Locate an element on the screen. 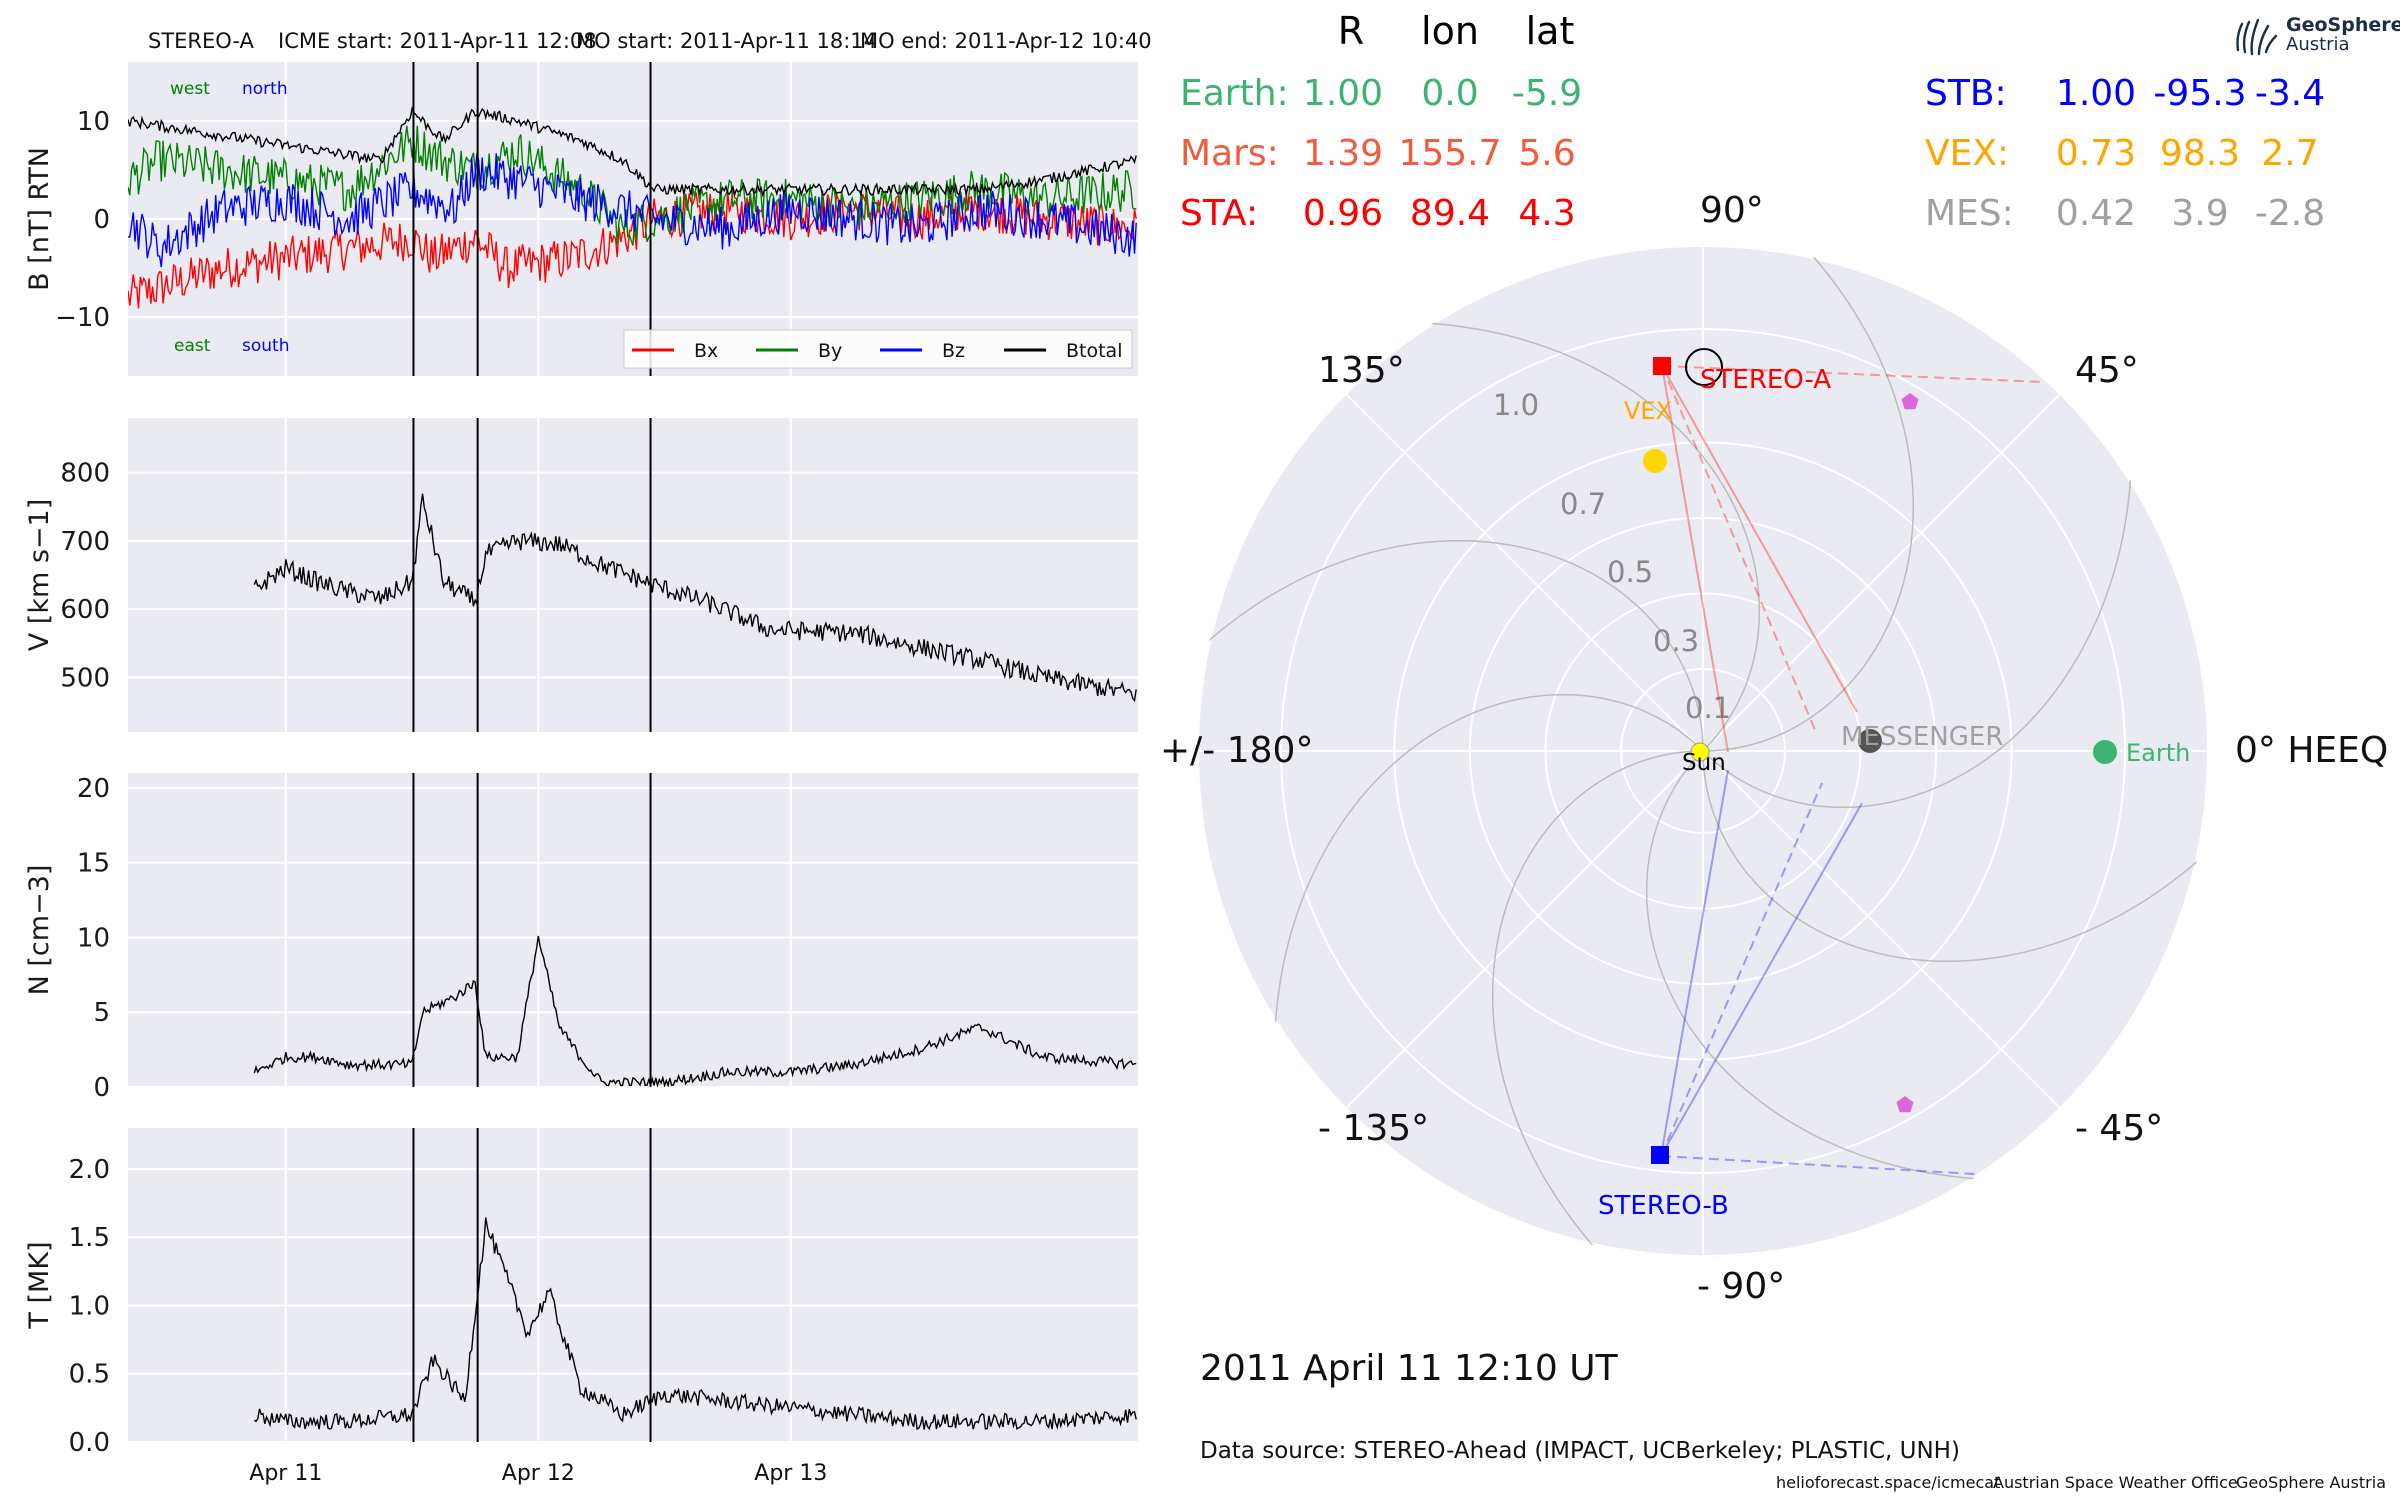  y-tick-label: 2.0 is located at coordinates (89, 1170).